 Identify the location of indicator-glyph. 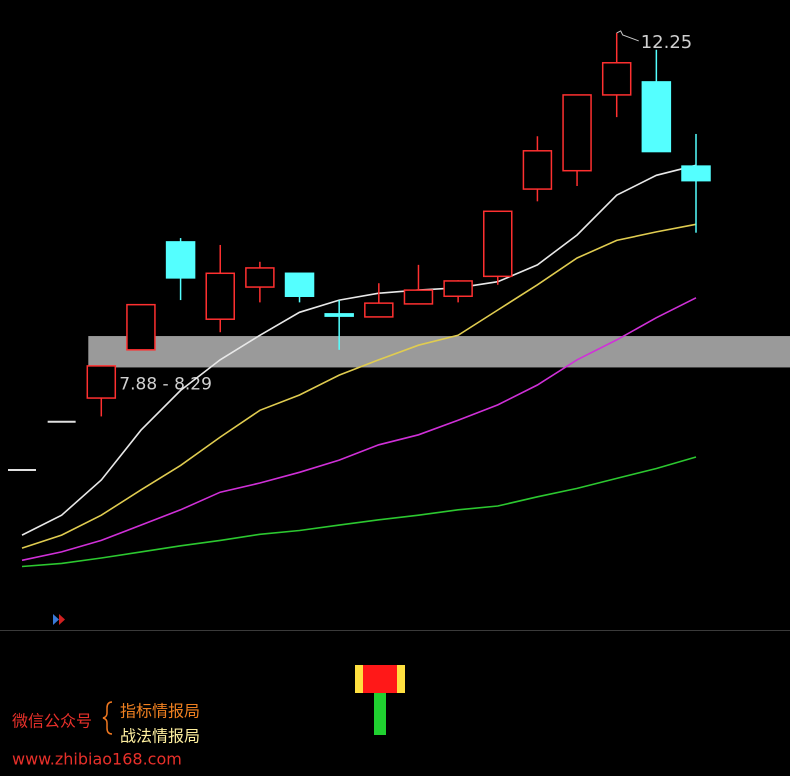
(380, 700).